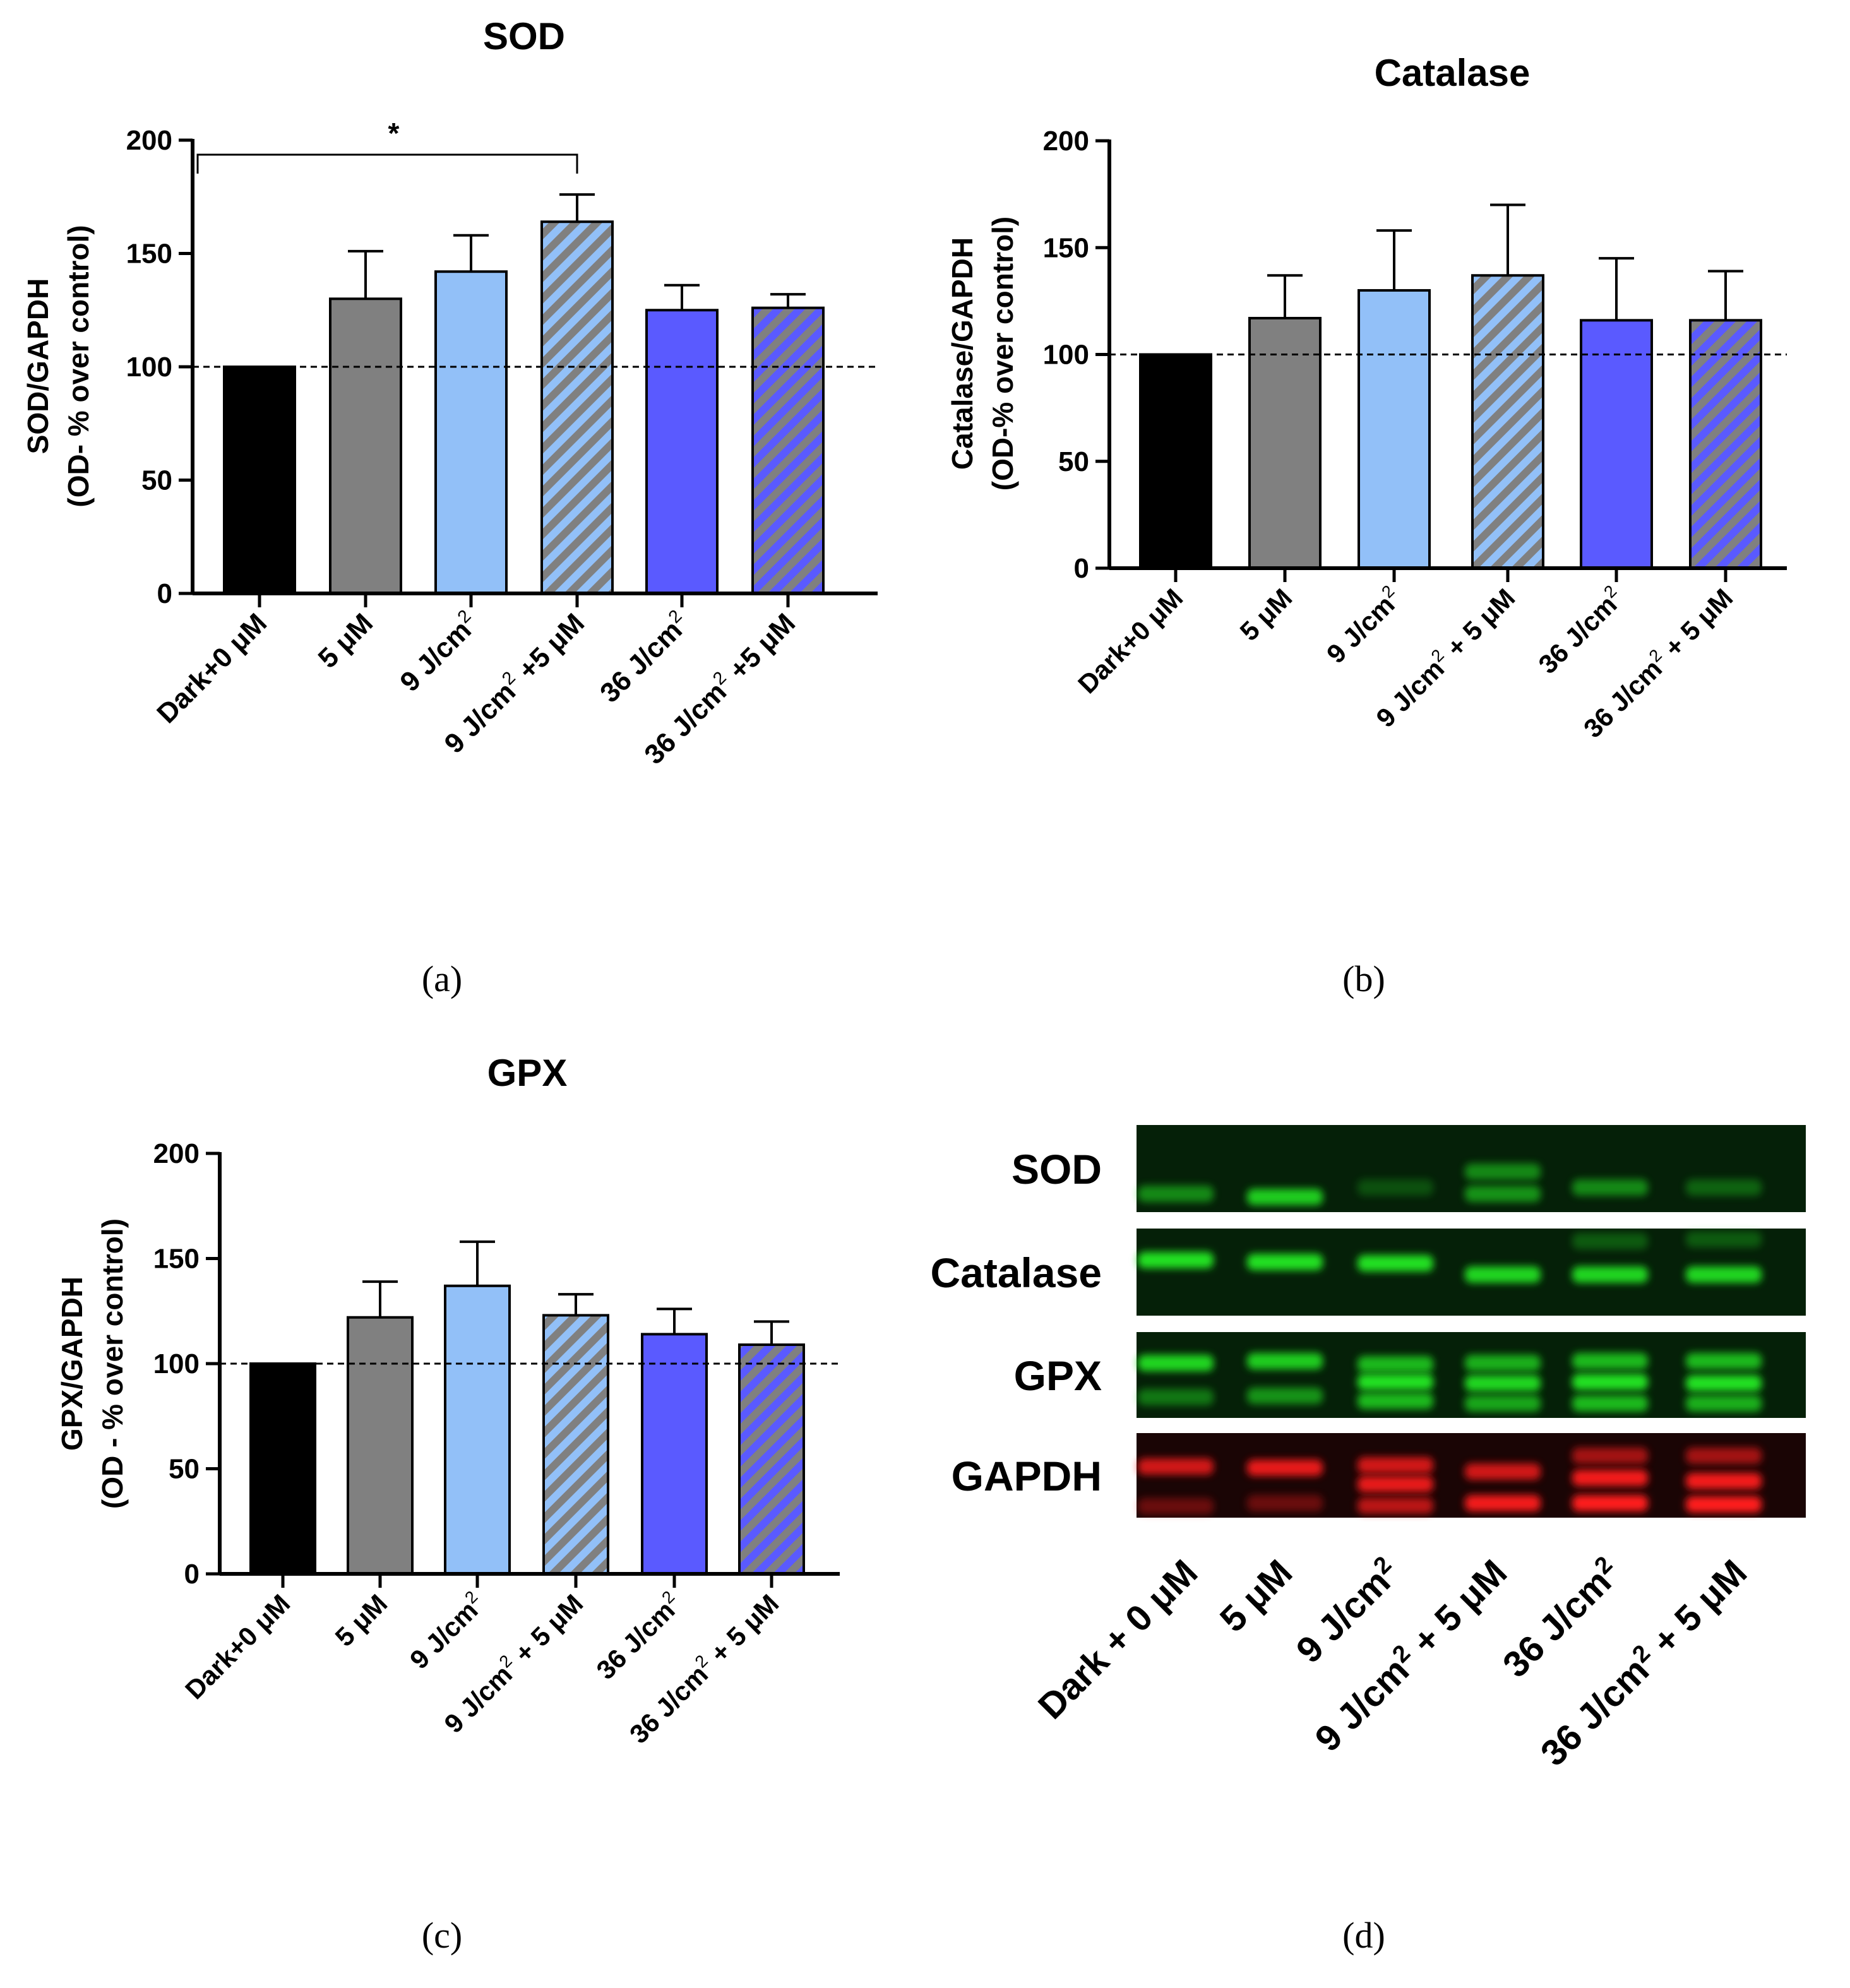  What do you see at coordinates (1410, 1375) in the screenshot?
I see `blot-row-gpx: GPX` at bounding box center [1410, 1375].